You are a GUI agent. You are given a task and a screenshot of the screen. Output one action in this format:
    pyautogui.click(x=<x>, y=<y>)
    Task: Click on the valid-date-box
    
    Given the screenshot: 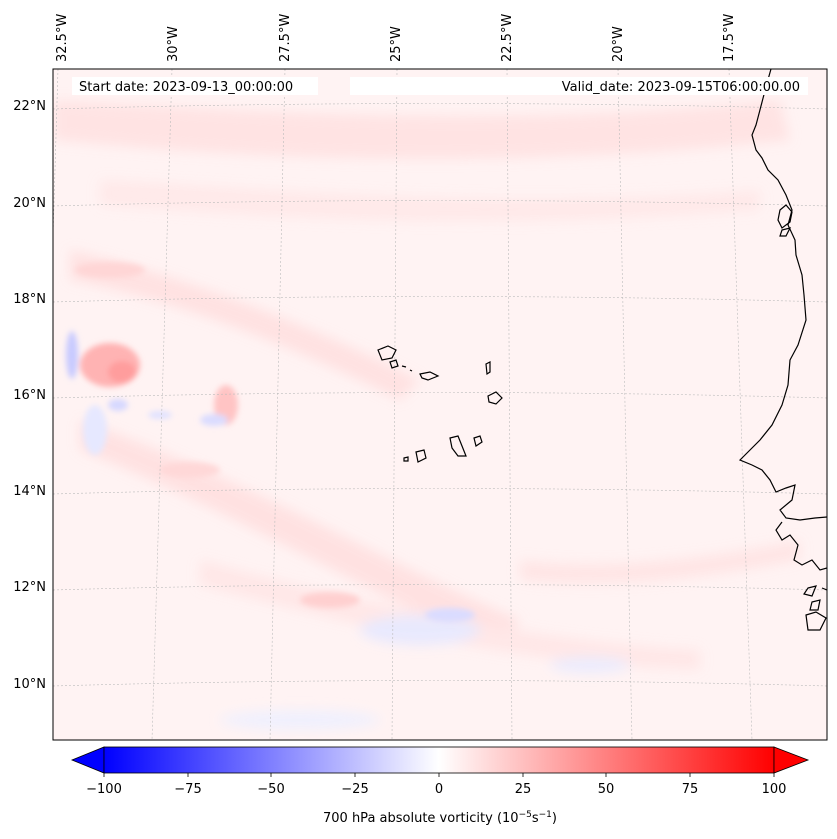 What is the action you would take?
    pyautogui.click(x=579, y=86)
    